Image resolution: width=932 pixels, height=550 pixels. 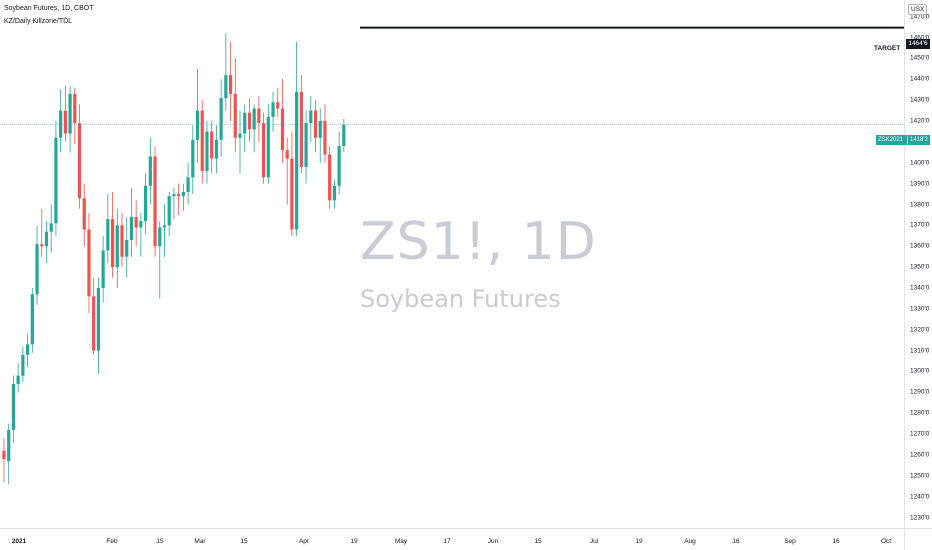 What do you see at coordinates (920, 413) in the screenshot?
I see `price-tick-label: 1280'0` at bounding box center [920, 413].